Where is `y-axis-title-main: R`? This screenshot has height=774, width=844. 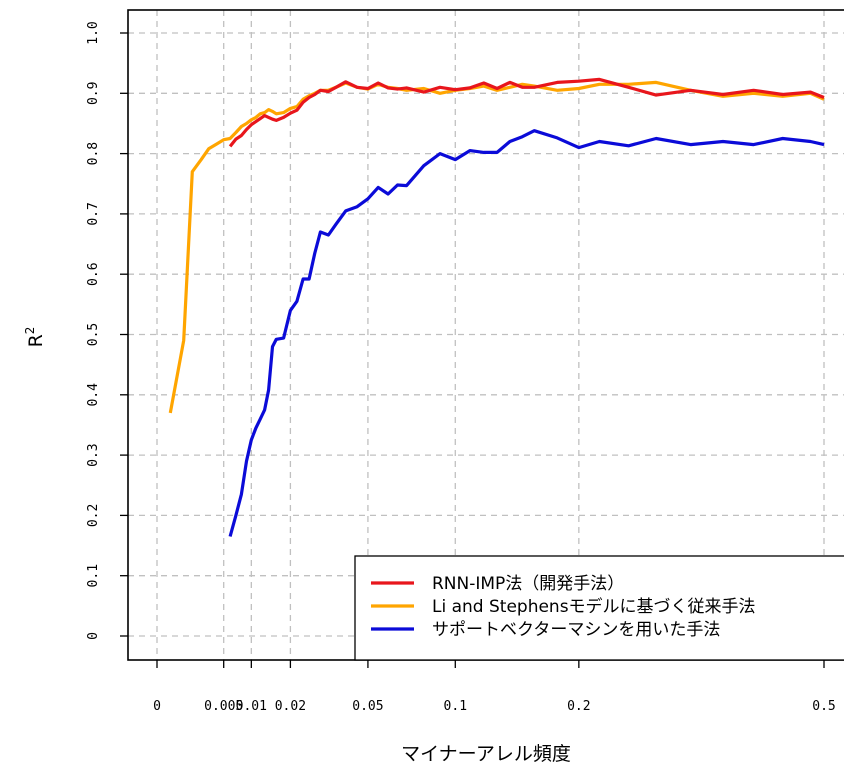
y-axis-title-main: R is located at coordinates (36, 340).